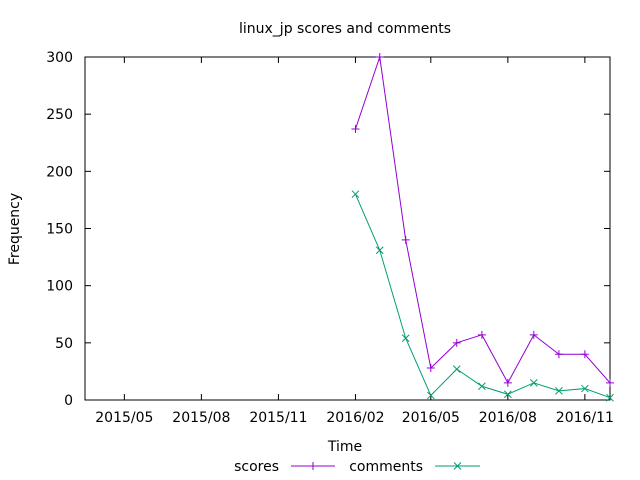 Image resolution: width=640 pixels, height=480 pixels. I want to click on x-tick-label: 2016/02, so click(355, 418).